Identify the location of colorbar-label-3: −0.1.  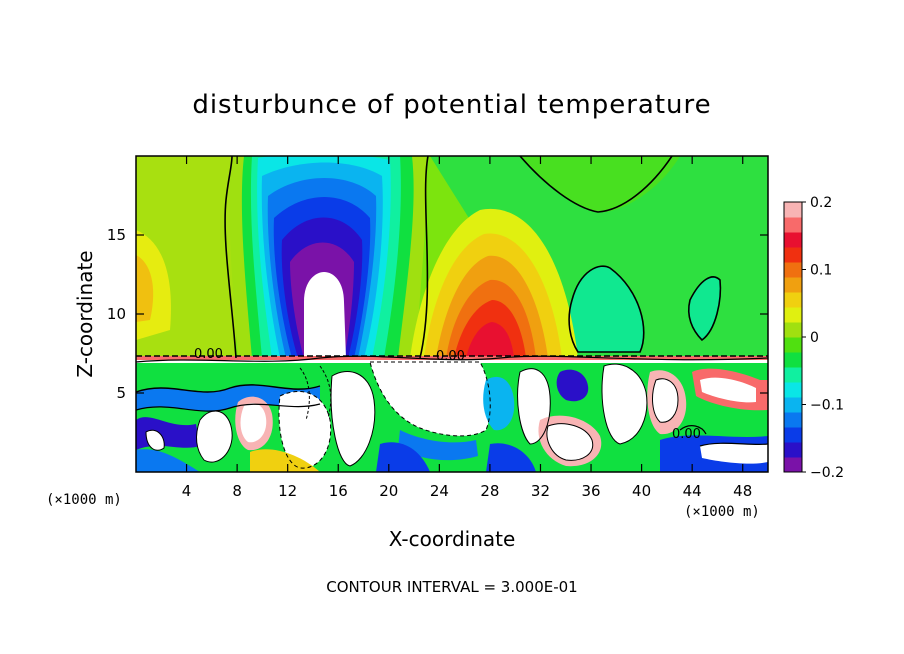
(827, 406).